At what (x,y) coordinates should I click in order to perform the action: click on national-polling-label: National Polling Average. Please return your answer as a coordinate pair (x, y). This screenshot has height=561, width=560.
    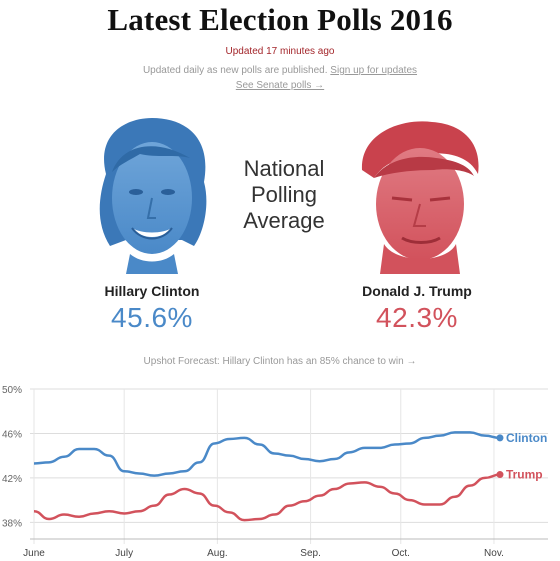
    Looking at the image, I should click on (284, 195).